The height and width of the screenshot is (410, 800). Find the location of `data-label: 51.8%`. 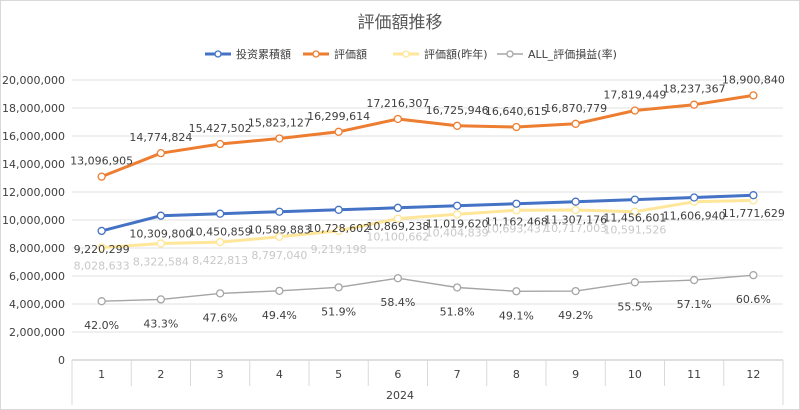

data-label: 51.8% is located at coordinates (457, 311).